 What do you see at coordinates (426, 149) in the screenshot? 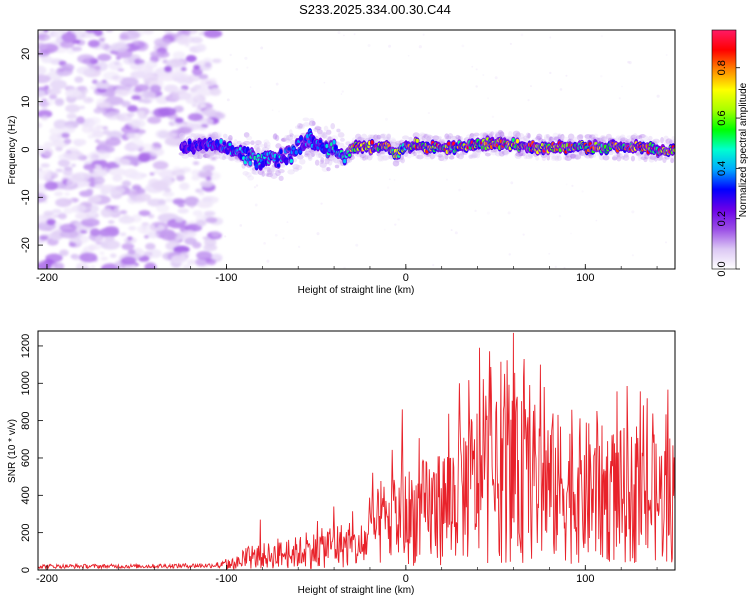
I see `spectrogram-signal-band` at bounding box center [426, 149].